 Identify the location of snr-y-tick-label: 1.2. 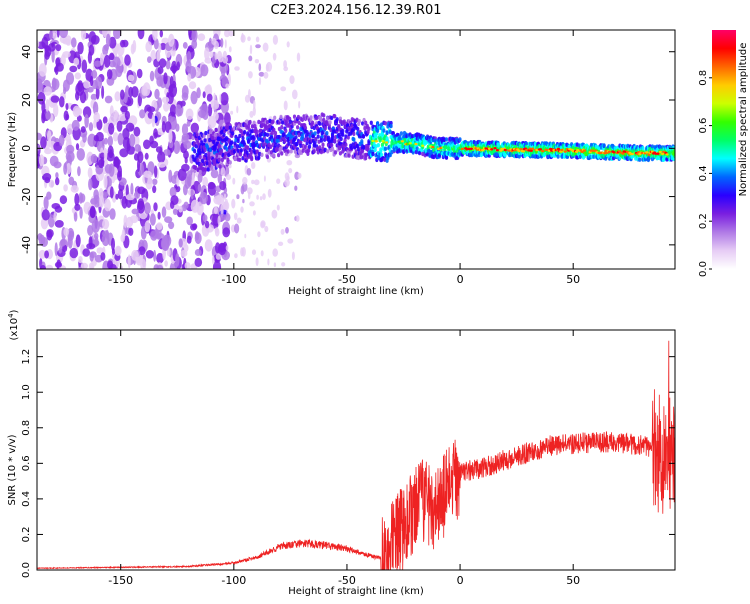
(26, 357).